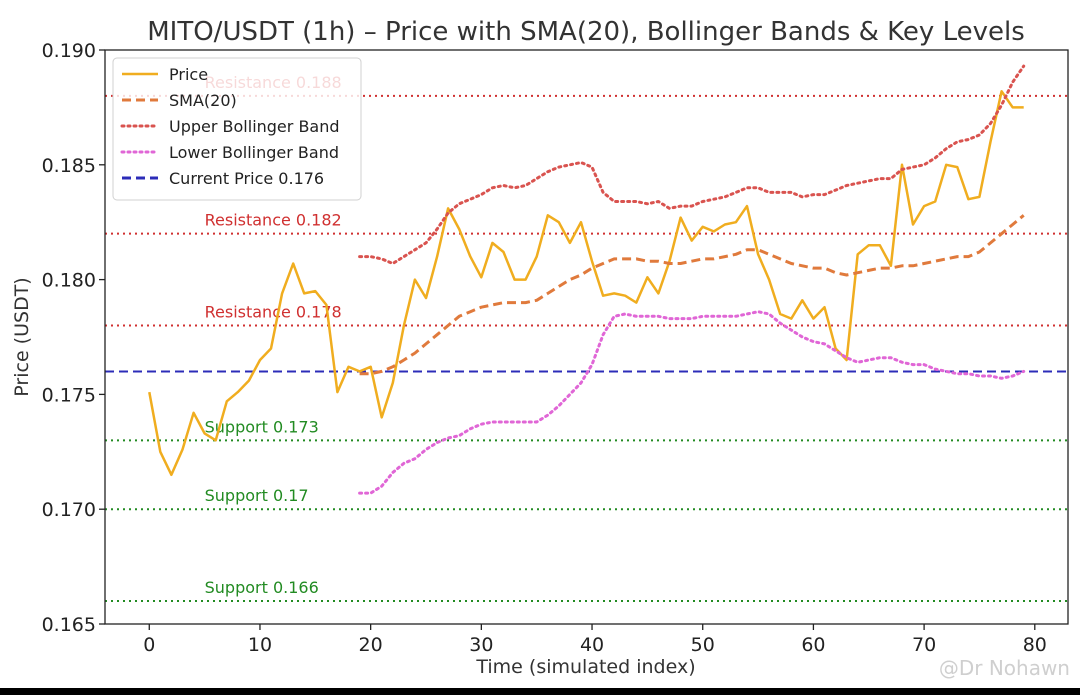  What do you see at coordinates (69, 281) in the screenshot?
I see `y-tick-label: 0.180` at bounding box center [69, 281].